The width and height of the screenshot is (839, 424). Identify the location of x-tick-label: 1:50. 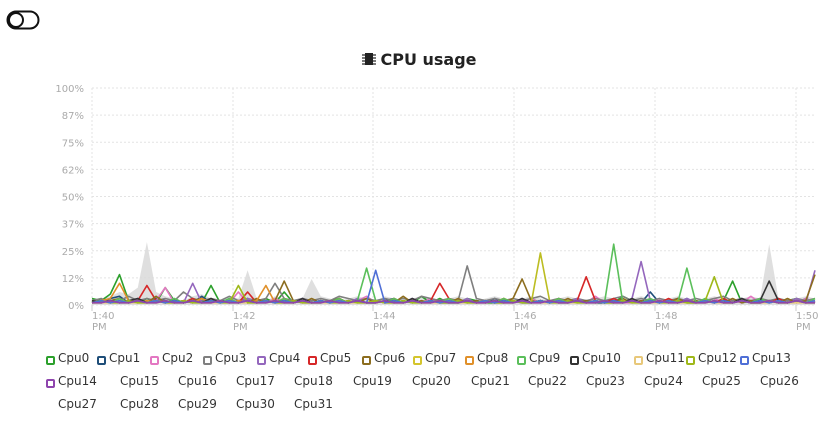
(807, 316).